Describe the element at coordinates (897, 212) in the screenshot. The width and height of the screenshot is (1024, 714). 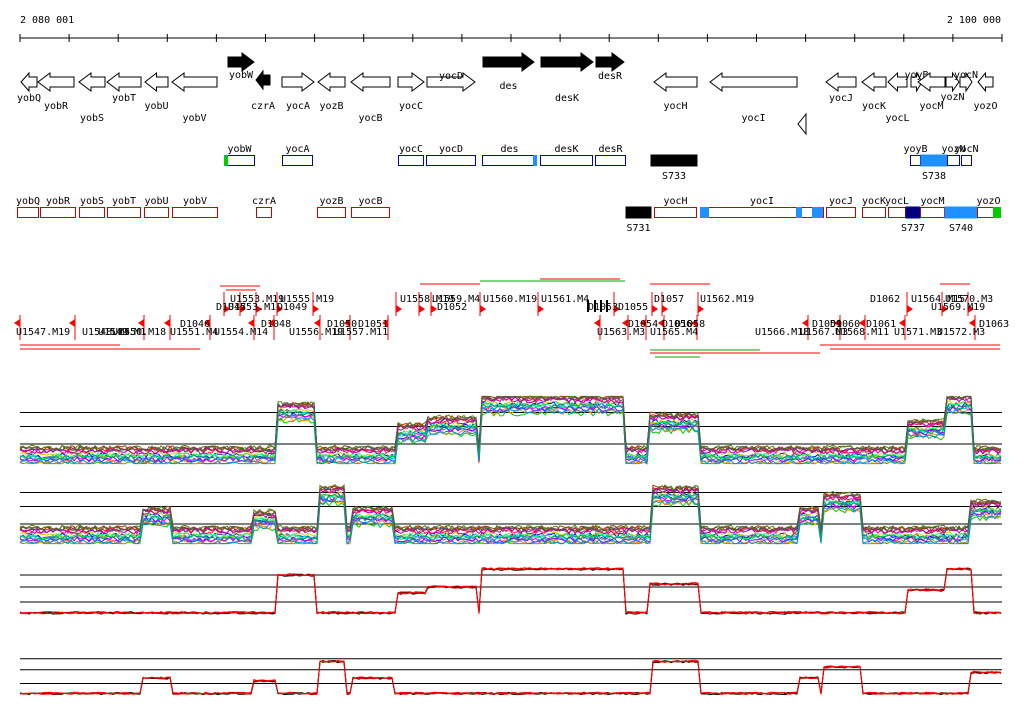
I see `segment-yocL` at that location.